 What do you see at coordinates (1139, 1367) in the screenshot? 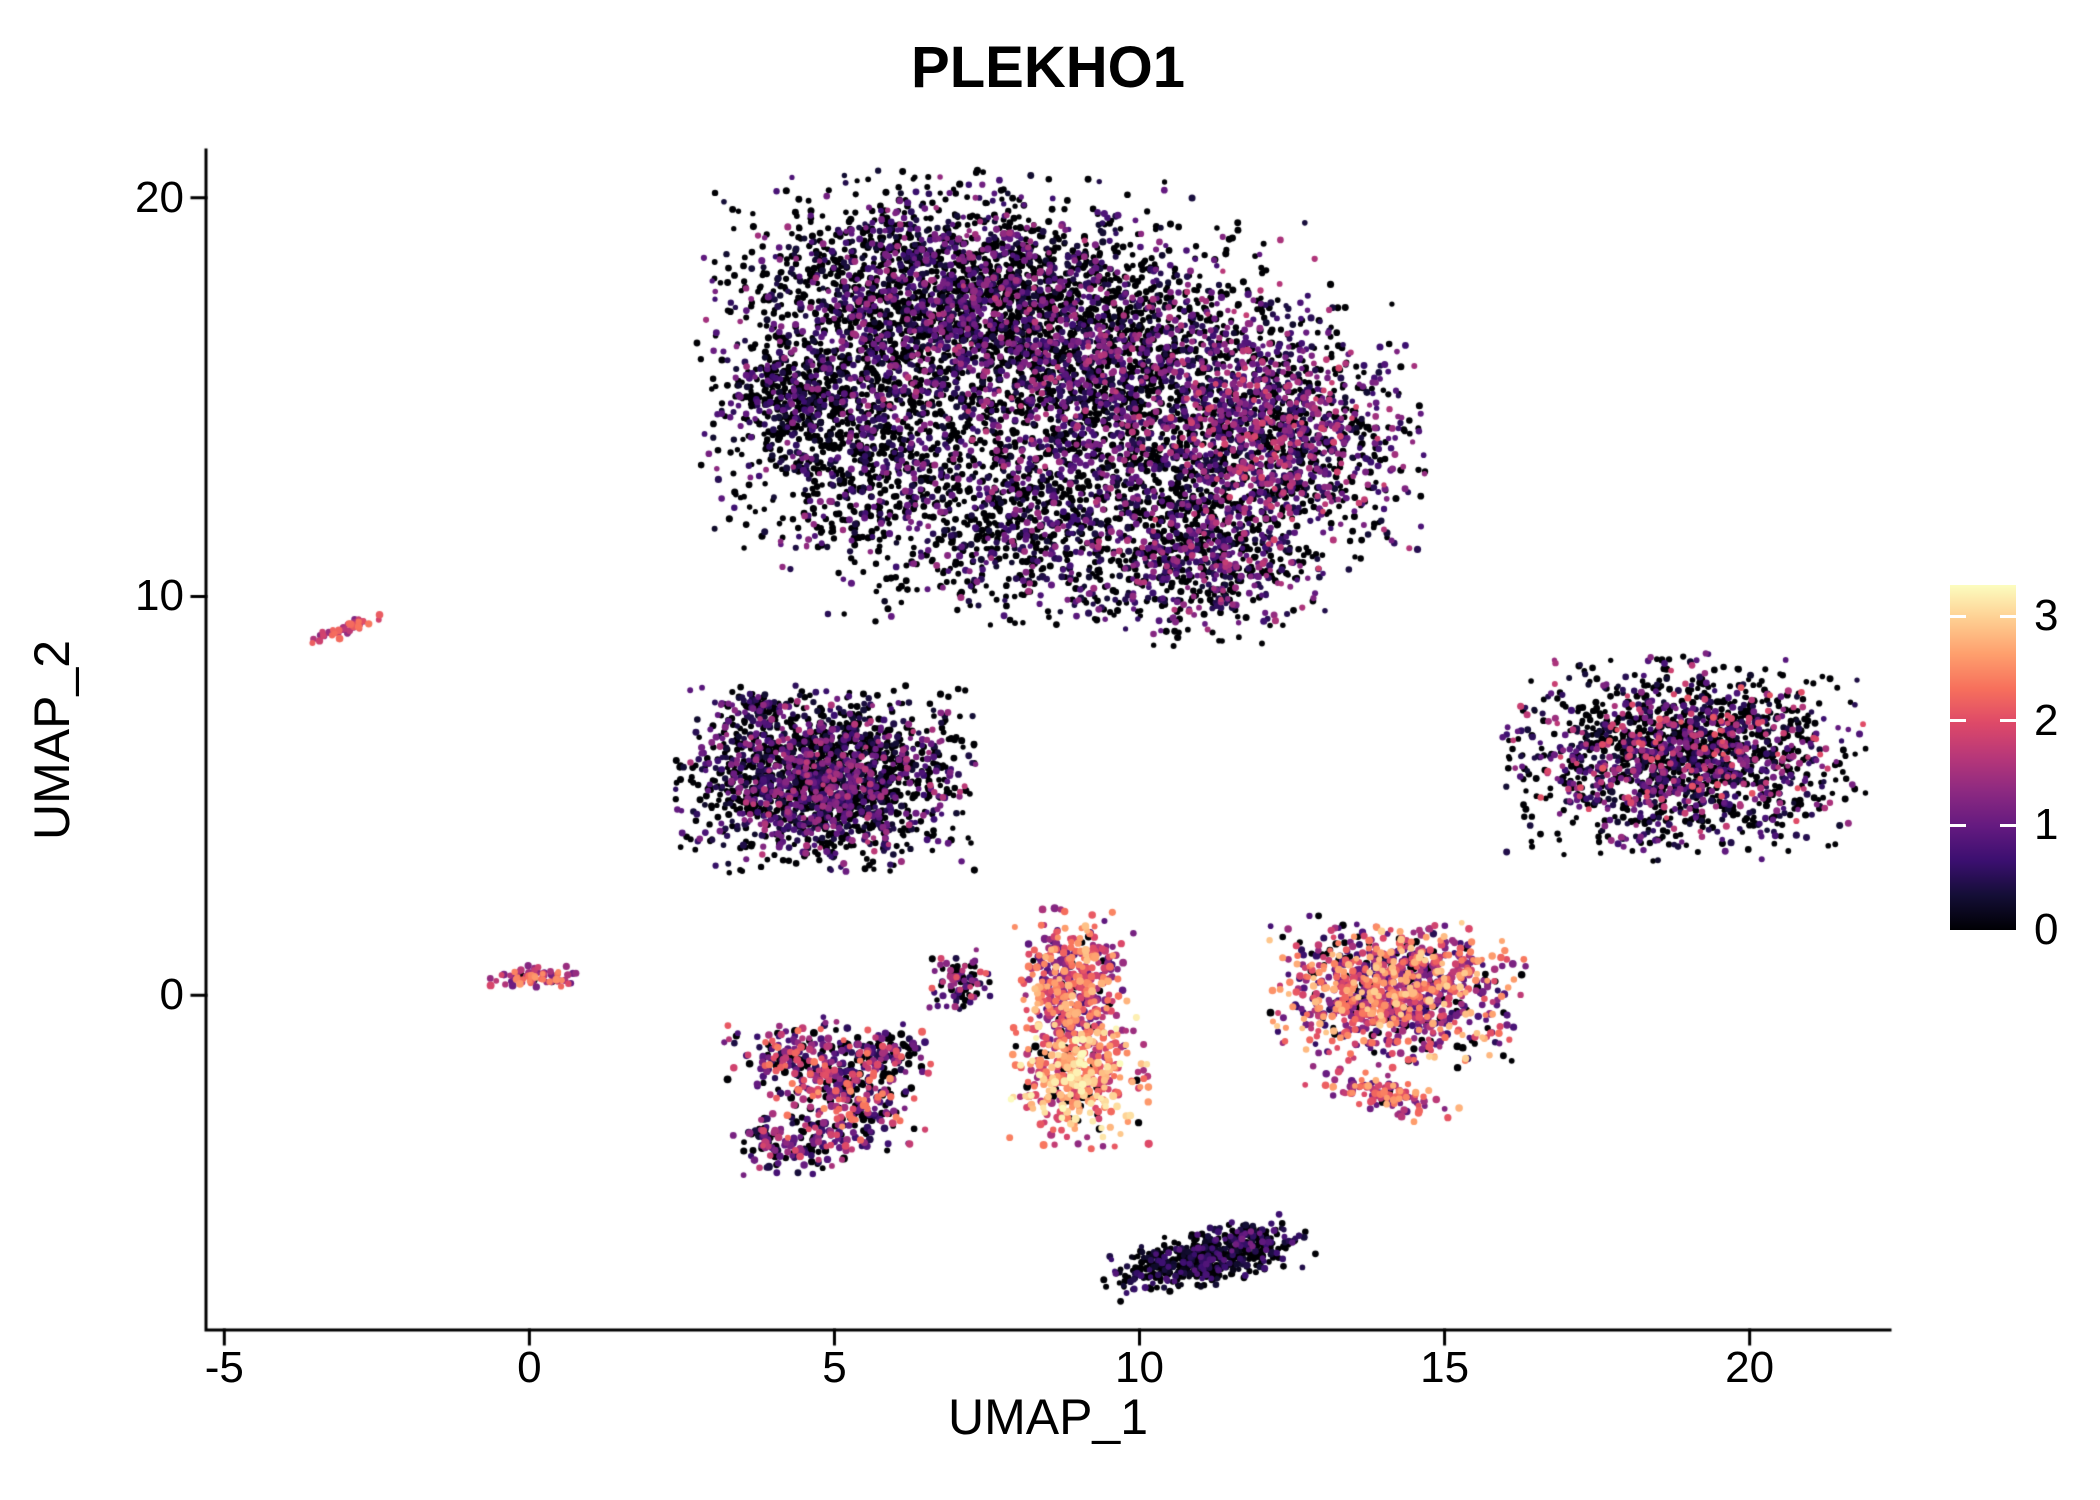
I see `x-tick-label: 10` at bounding box center [1139, 1367].